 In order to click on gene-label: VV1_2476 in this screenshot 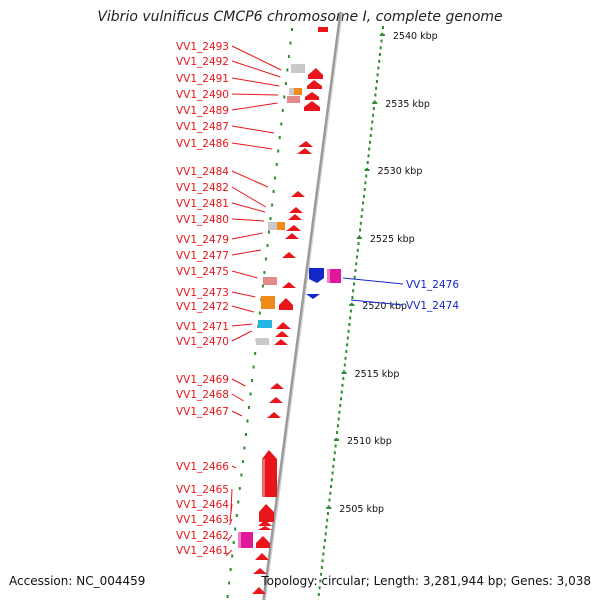, I will do `click(432, 285)`.